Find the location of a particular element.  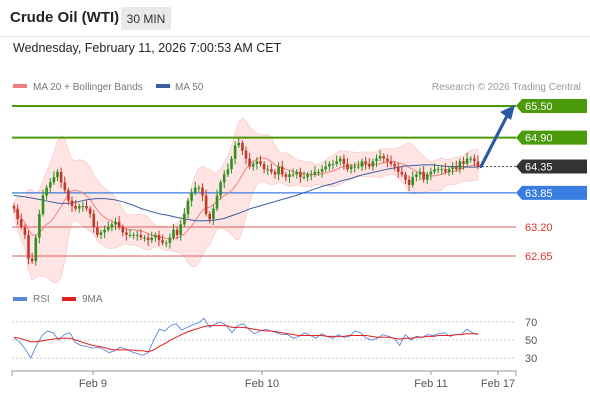

ma50-line is located at coordinates (245, 193).